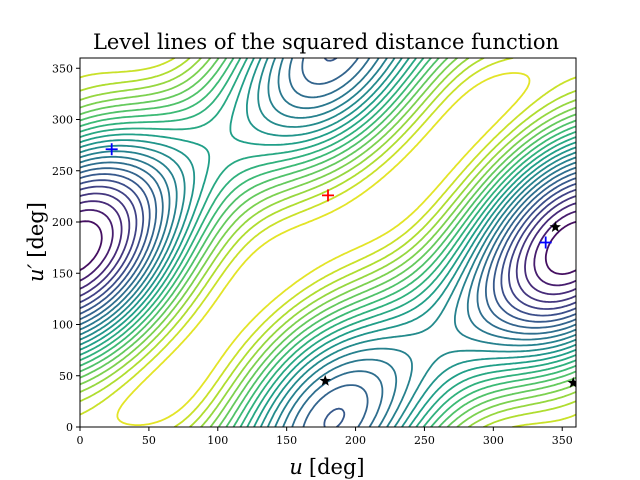 The height and width of the screenshot is (480, 640). What do you see at coordinates (149, 440) in the screenshot?
I see `x-tick-label: 50` at bounding box center [149, 440].